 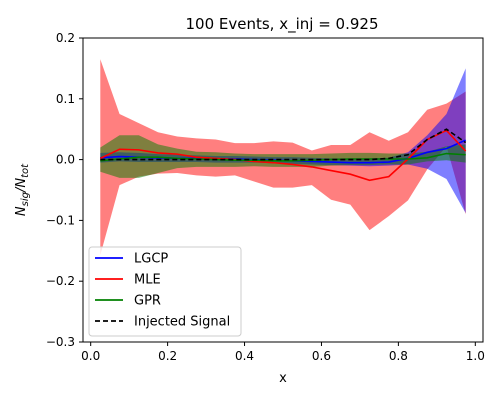 I want to click on x-axis-label: x, so click(x=283, y=378).